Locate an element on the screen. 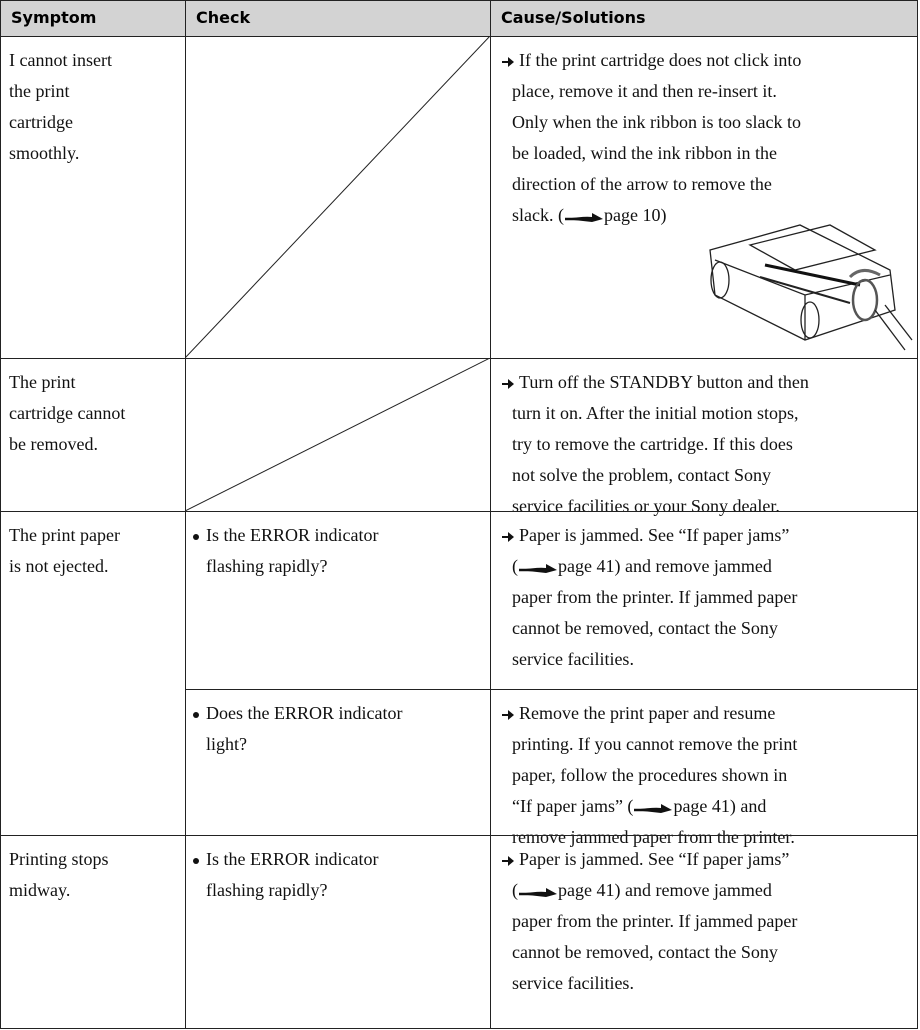  symptom-text: cartridge cannot is located at coordinates (67, 413).